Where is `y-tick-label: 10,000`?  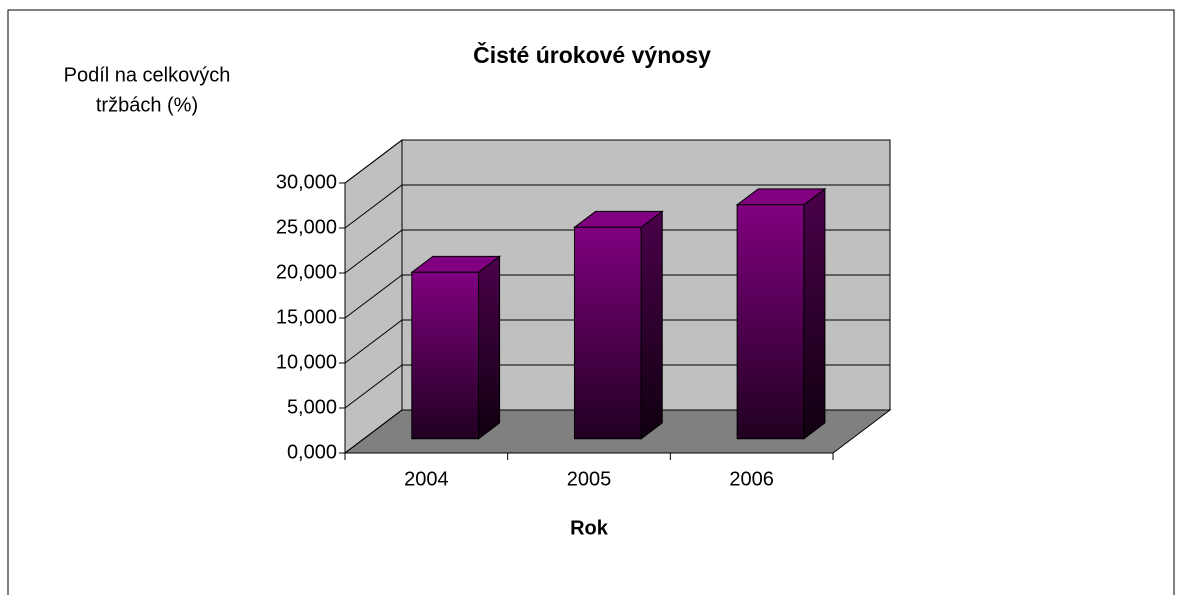 y-tick-label: 10,000 is located at coordinates (306, 362).